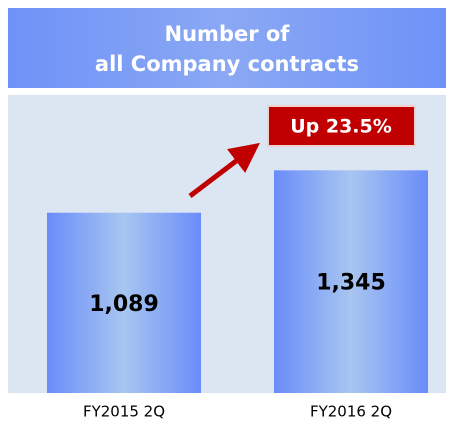  I want to click on arrow, so click(224, 170).